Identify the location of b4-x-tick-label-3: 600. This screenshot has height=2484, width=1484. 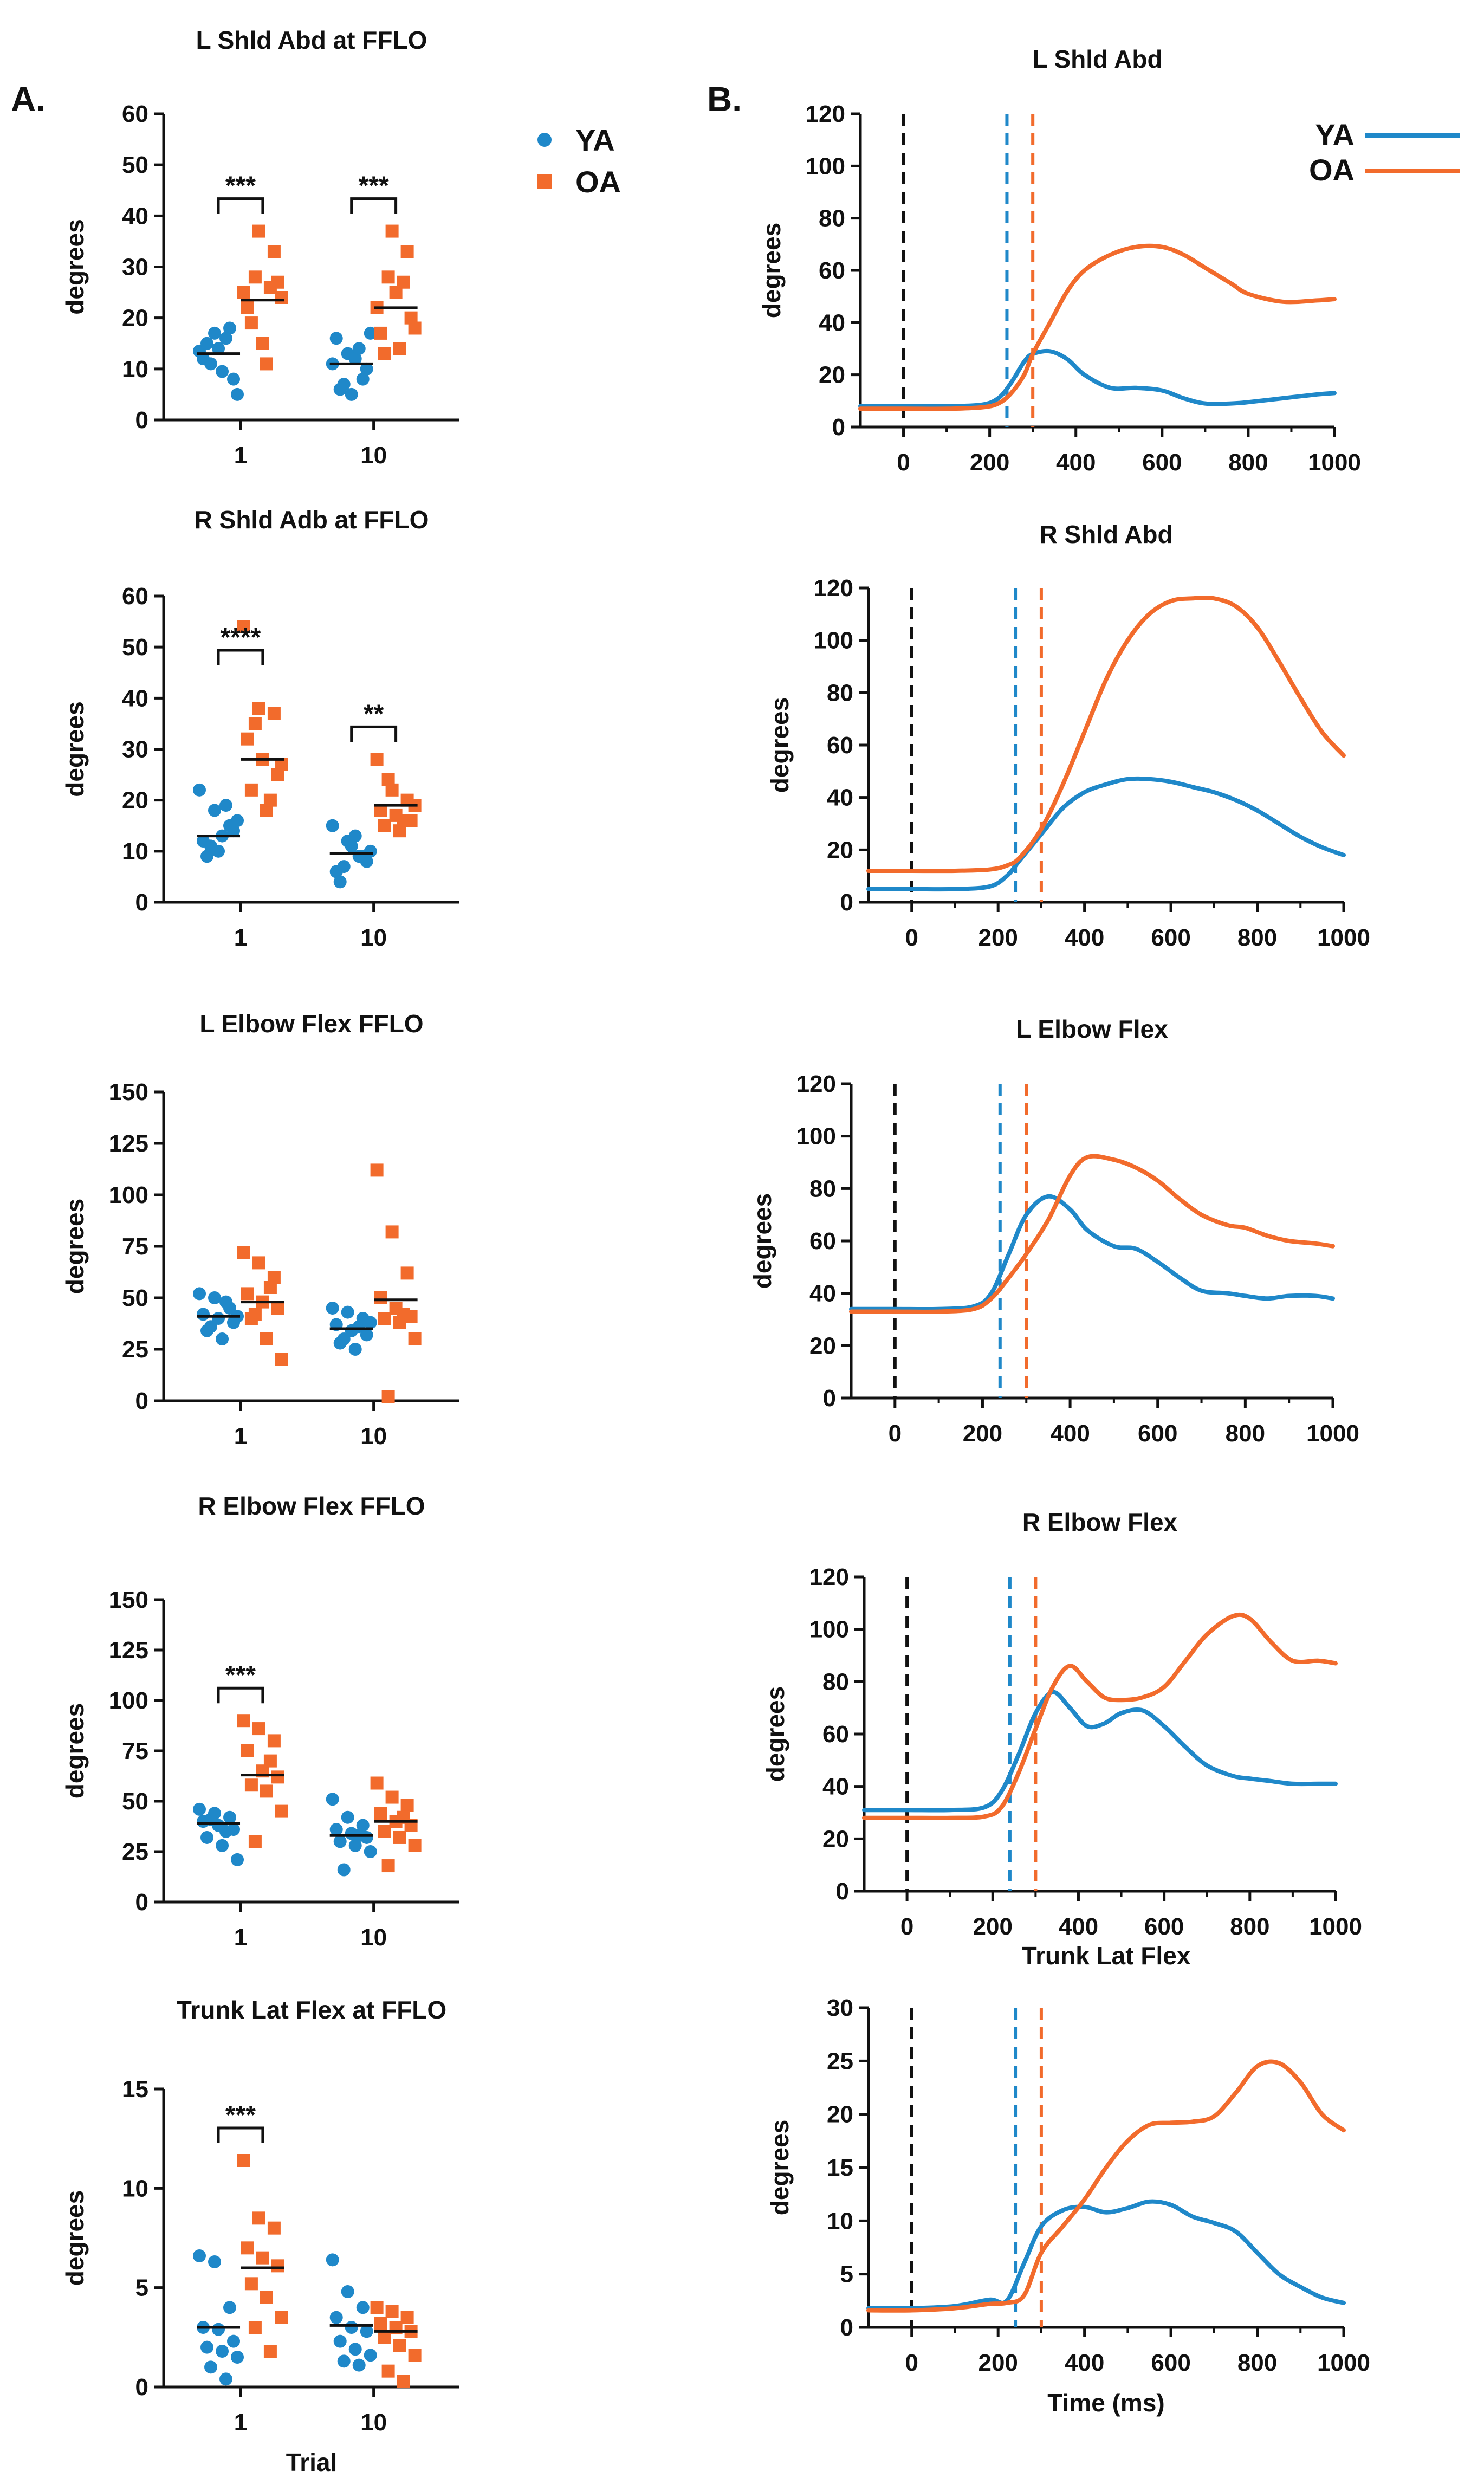
(1164, 1926).